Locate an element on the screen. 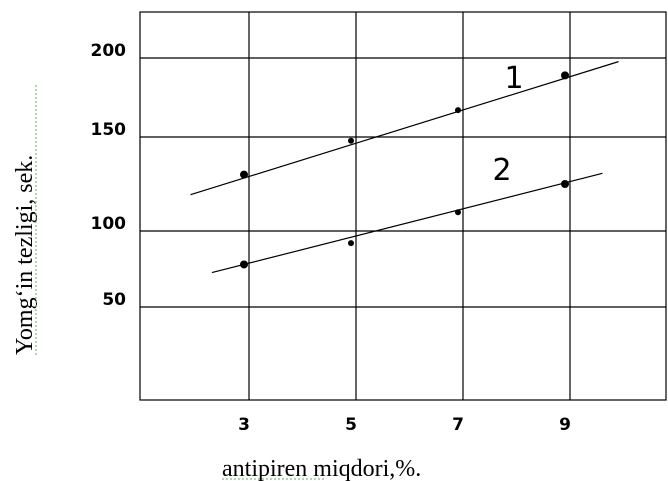  x-tick-label-5: 5 is located at coordinates (351, 425).